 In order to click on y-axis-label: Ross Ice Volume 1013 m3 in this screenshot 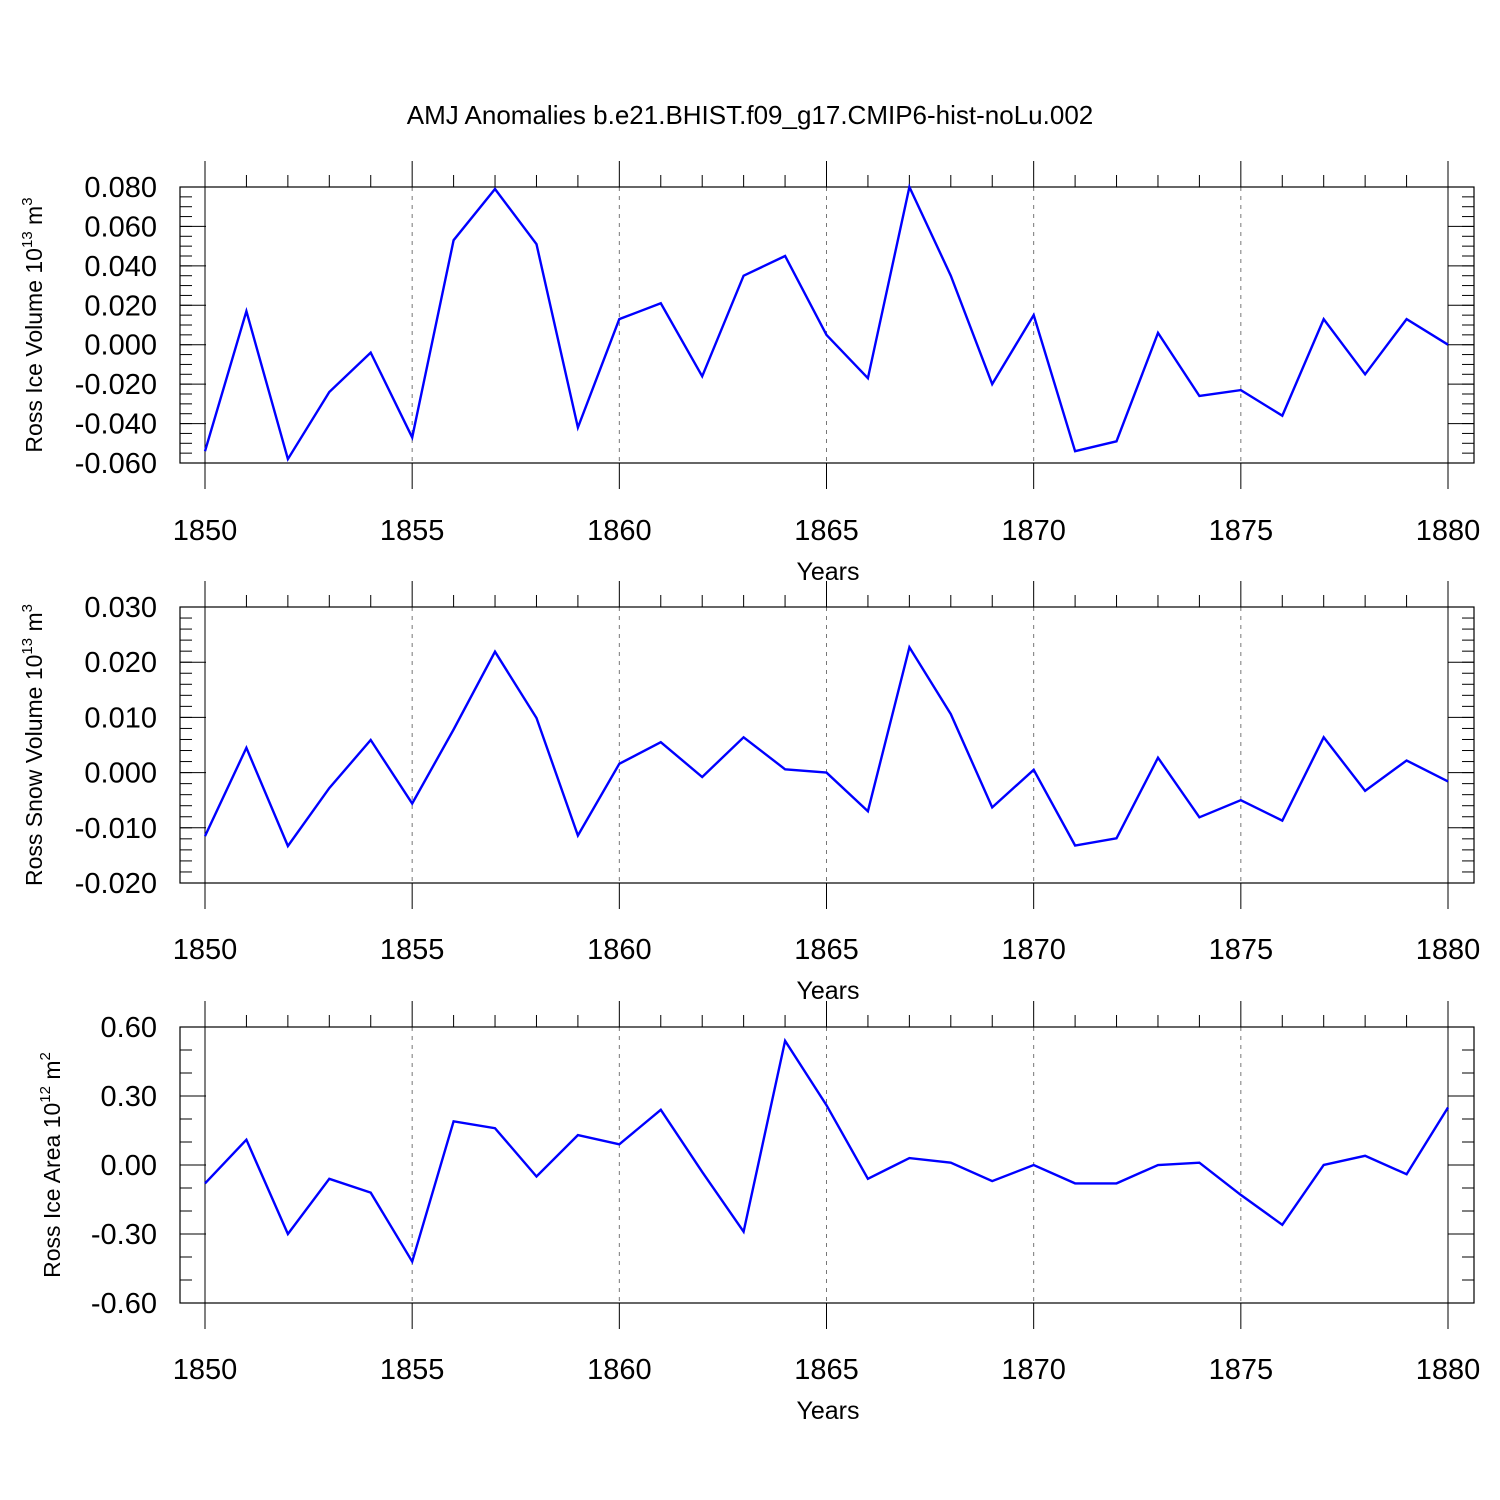, I will do `click(33, 324)`.